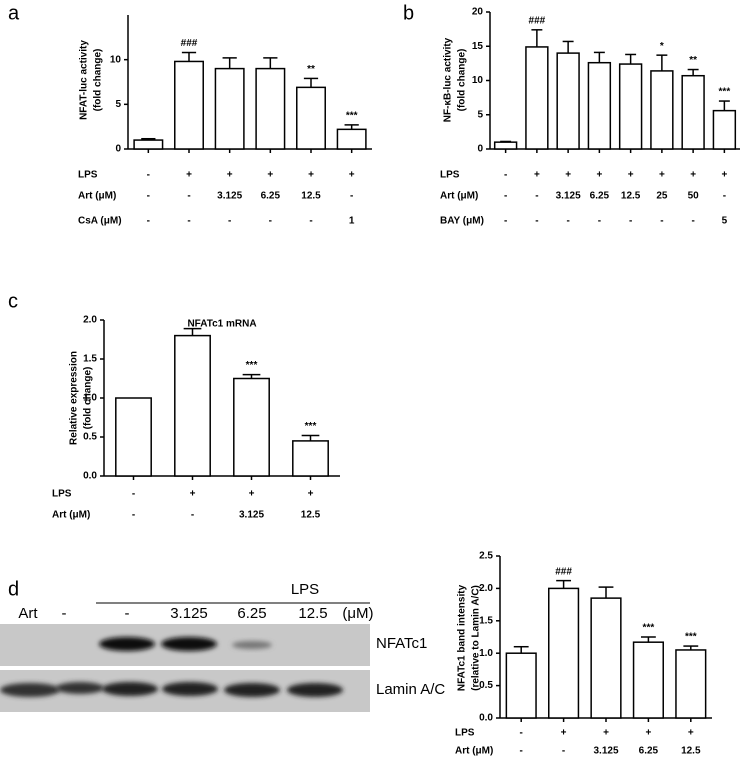 The width and height of the screenshot is (748, 766). What do you see at coordinates (116, 59) in the screenshot?
I see `y-tick-label: 10` at bounding box center [116, 59].